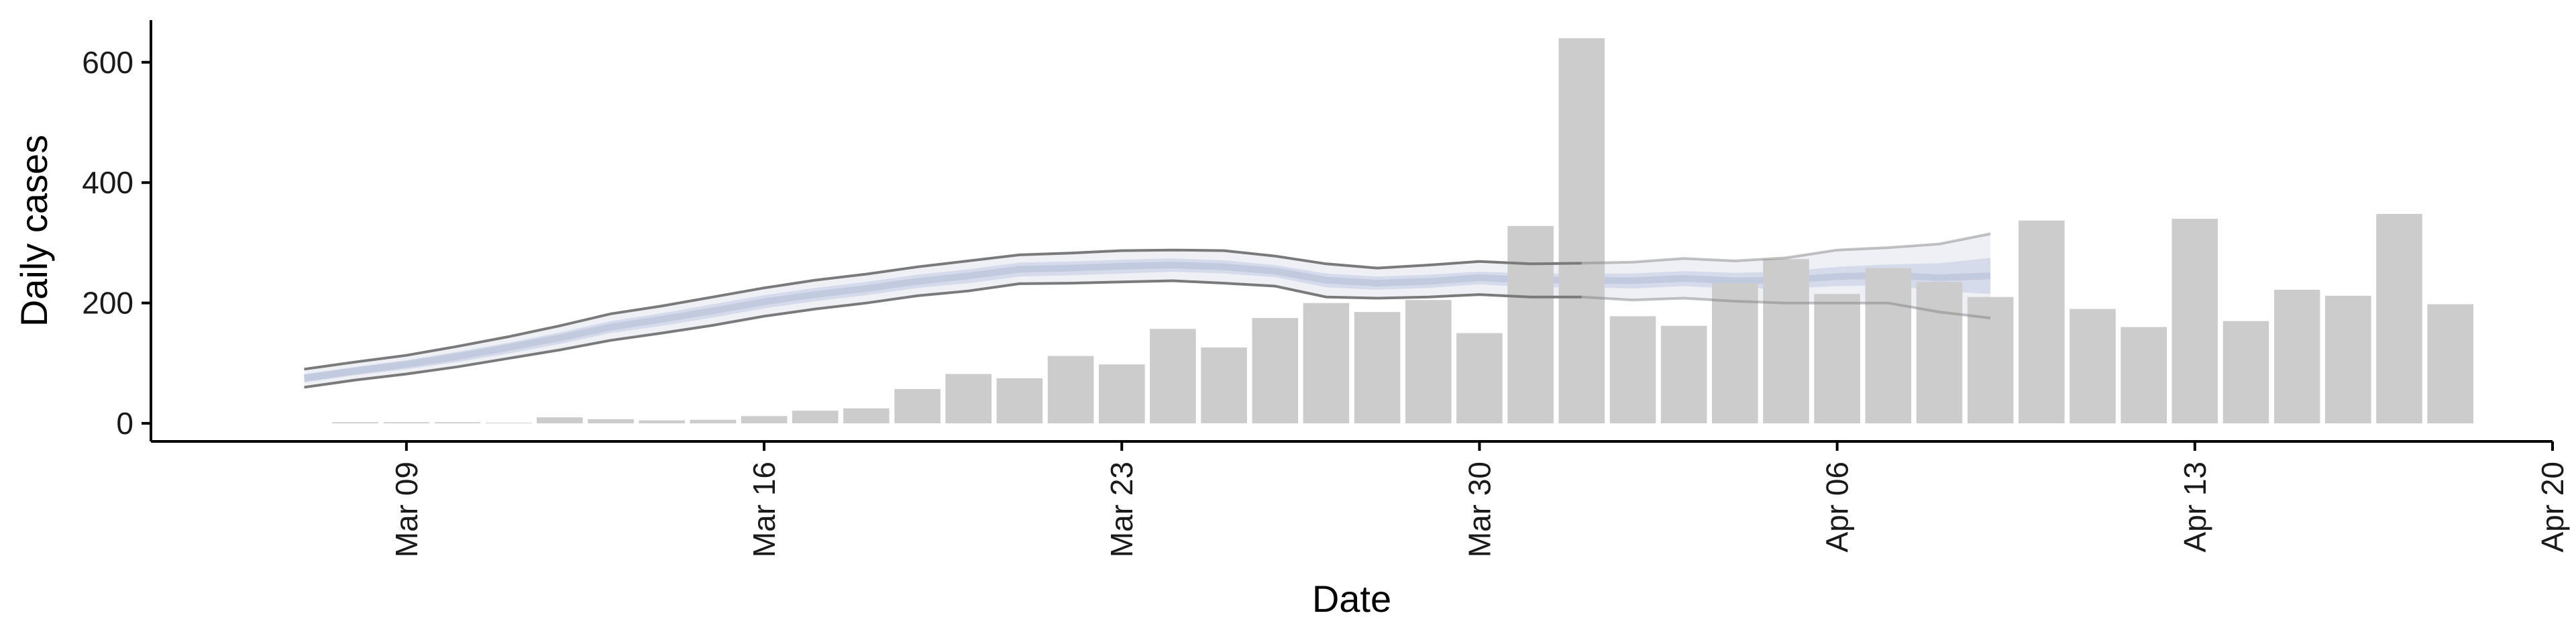  Describe the element at coordinates (2552, 507) in the screenshot. I see `x-tick-label: Apr 20` at that location.